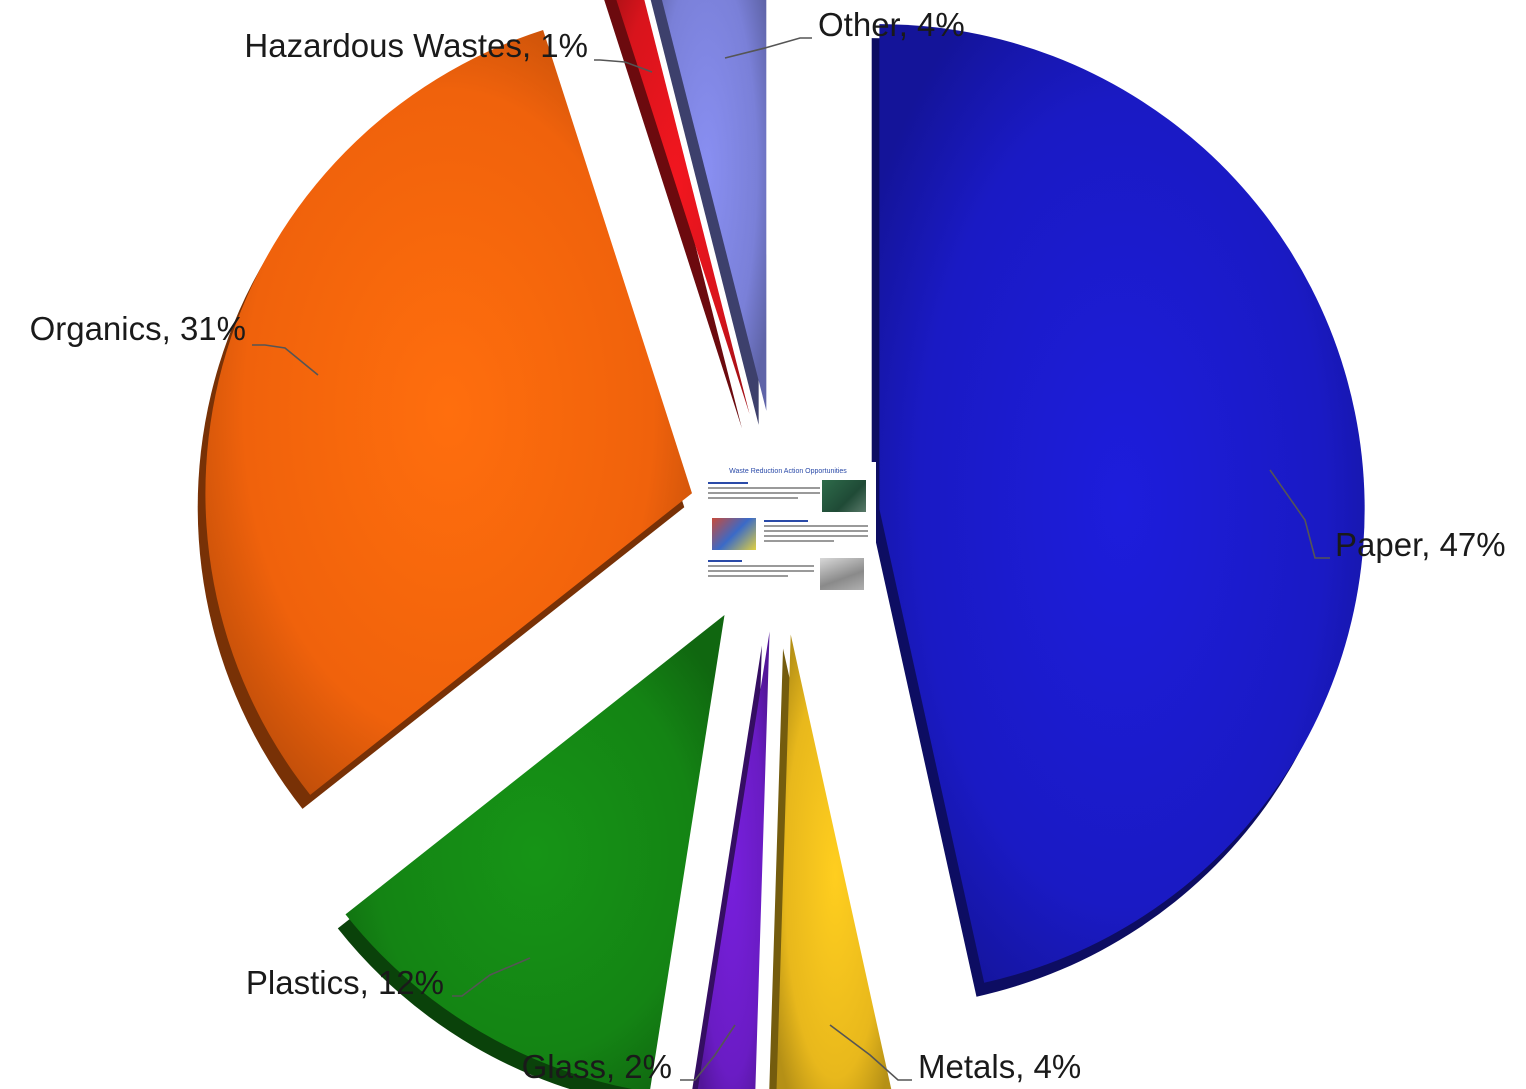  I want to click on data-label: Metals, 4%, so click(999, 1066).